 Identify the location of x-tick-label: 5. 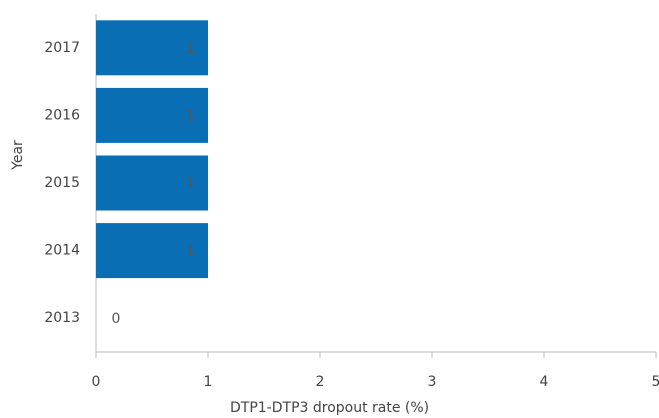
(655, 382).